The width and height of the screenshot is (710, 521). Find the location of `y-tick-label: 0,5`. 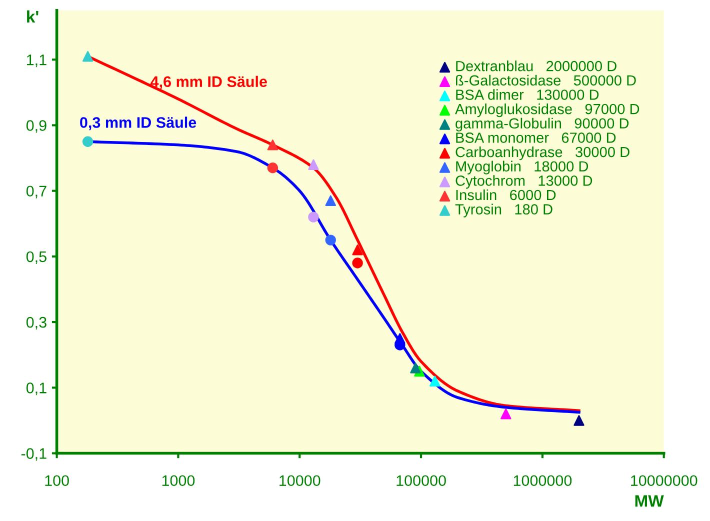

y-tick-label: 0,5 is located at coordinates (36, 257).